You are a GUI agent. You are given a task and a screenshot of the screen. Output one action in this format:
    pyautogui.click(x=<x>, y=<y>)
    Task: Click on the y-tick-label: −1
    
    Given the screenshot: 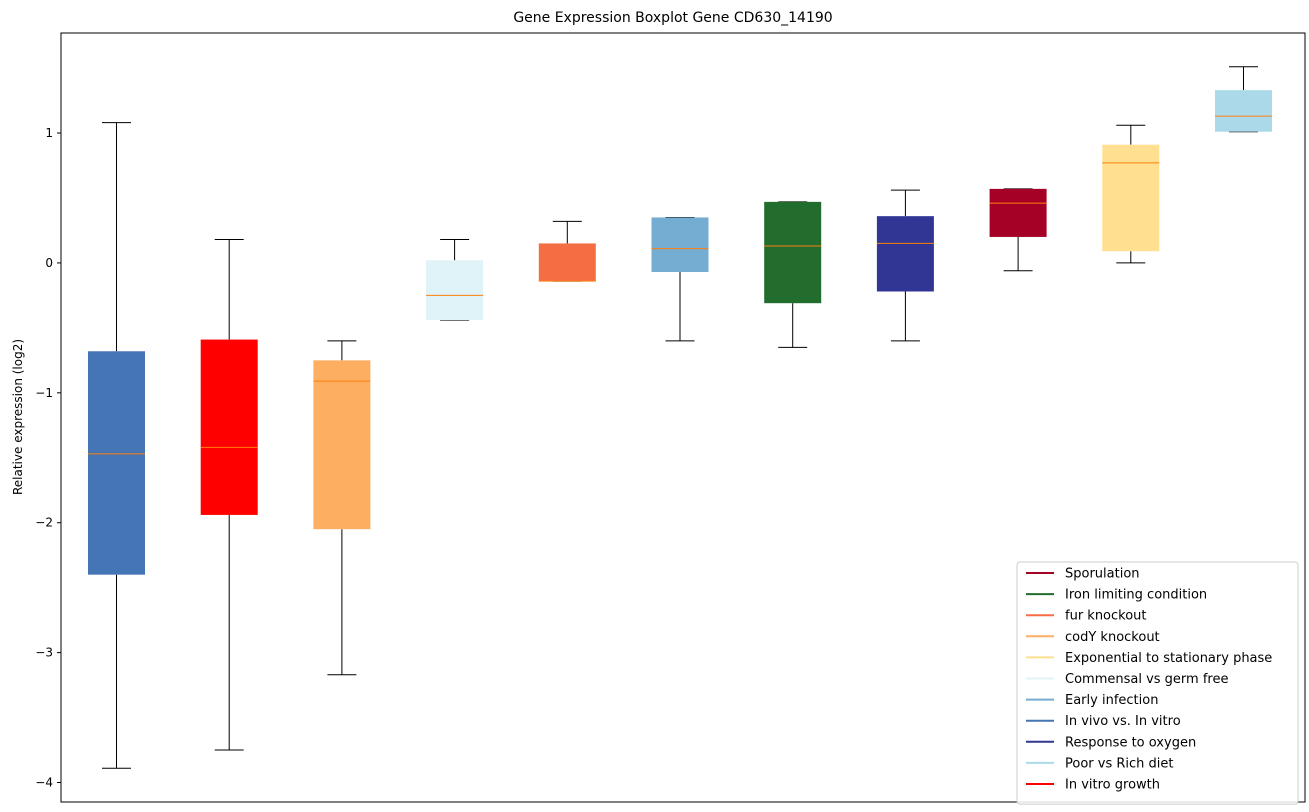 What is the action you would take?
    pyautogui.click(x=44, y=393)
    